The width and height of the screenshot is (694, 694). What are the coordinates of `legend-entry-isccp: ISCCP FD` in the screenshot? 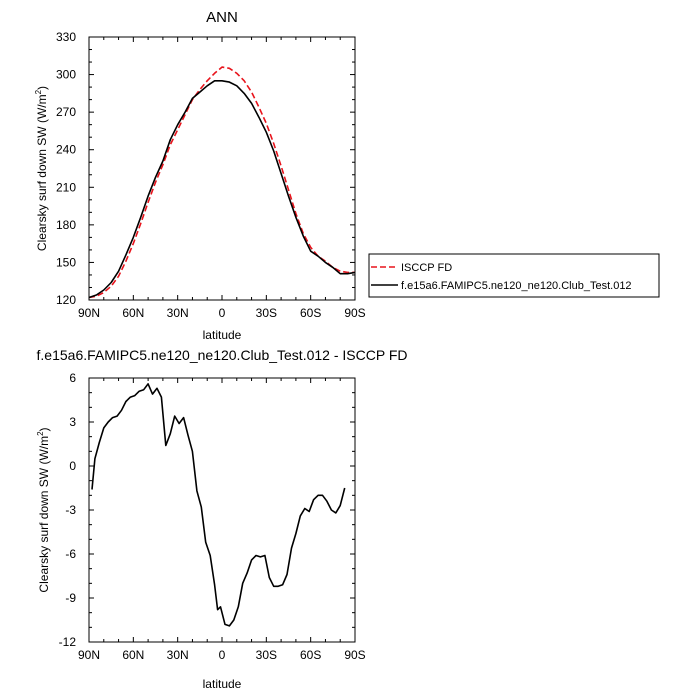 It's located at (426, 268).